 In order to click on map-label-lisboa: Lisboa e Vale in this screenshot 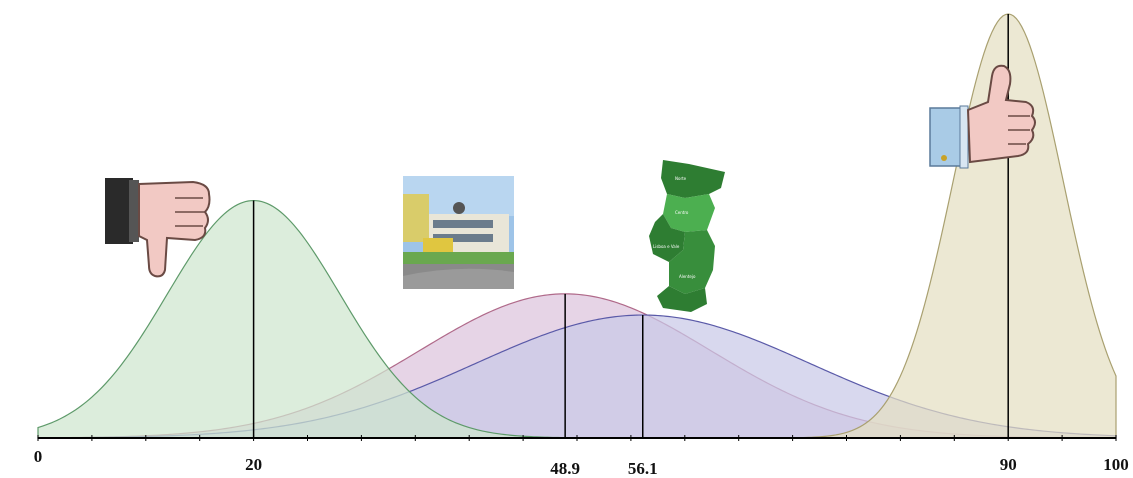, I will do `click(666, 246)`.